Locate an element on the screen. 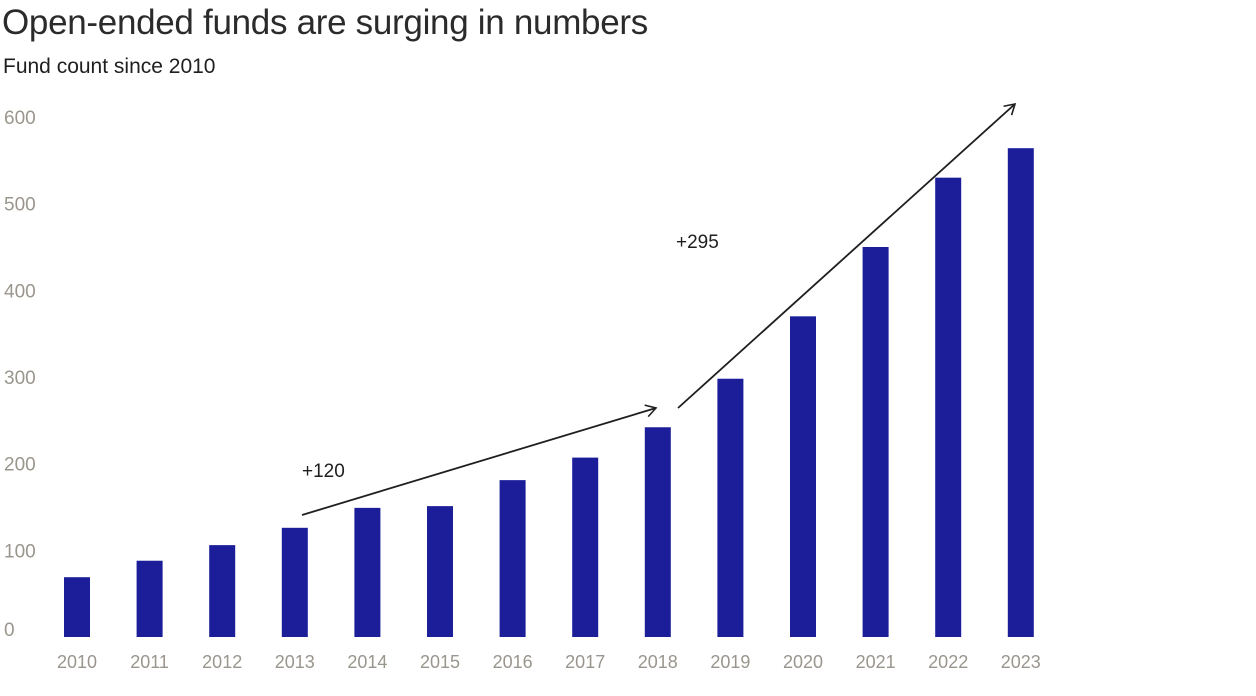 This screenshot has height=696, width=1256. bar-2012 is located at coordinates (222, 591).